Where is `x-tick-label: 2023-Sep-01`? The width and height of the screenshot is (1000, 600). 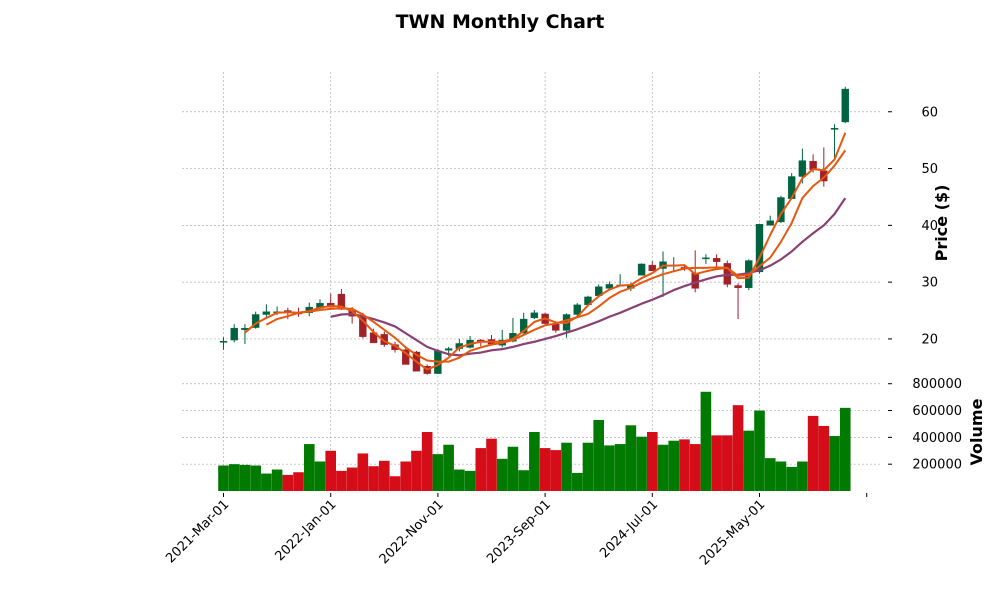
x-tick-label: 2023-Sep-01 is located at coordinates (519, 532).